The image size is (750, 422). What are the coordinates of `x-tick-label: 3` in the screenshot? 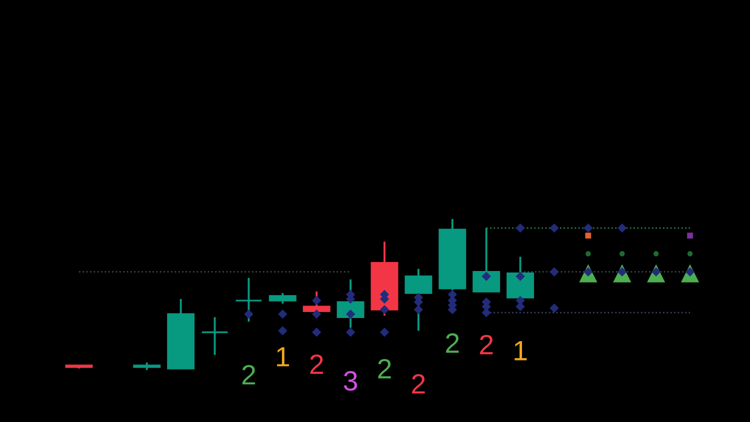 It's located at (351, 381).